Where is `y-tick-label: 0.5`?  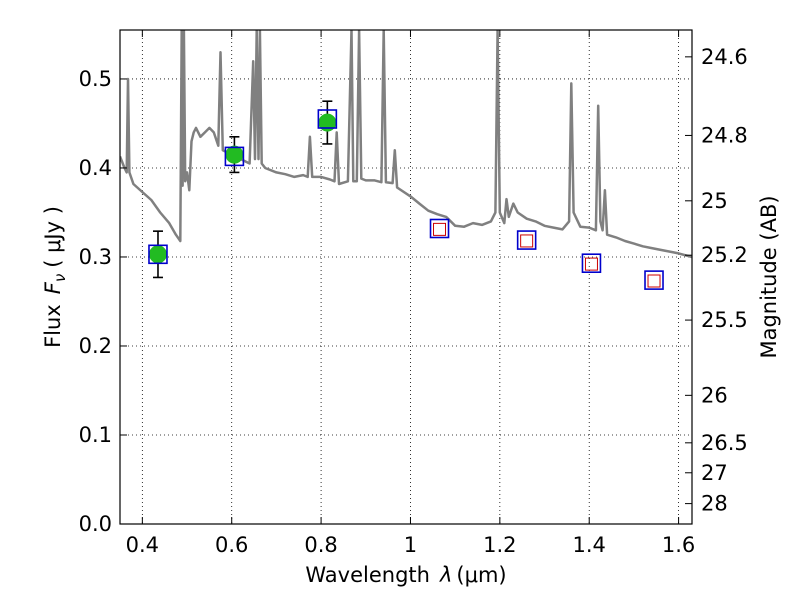
y-tick-label: 0.5 is located at coordinates (95, 79).